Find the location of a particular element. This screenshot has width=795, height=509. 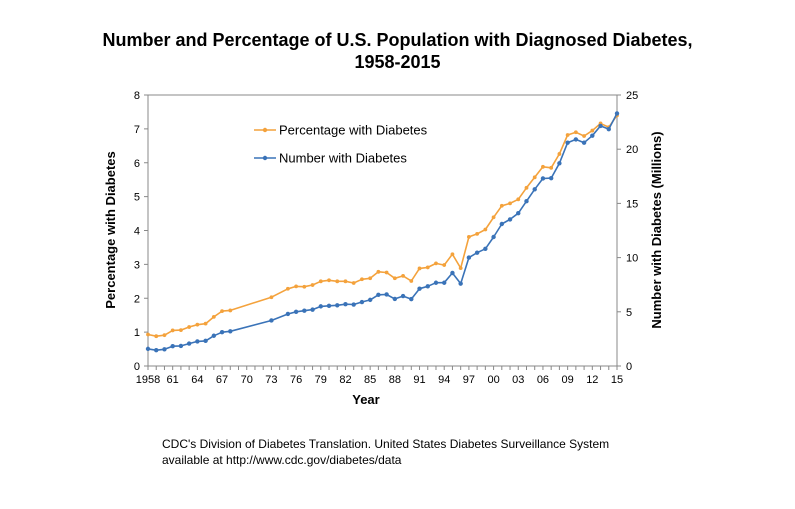

x-axis-tick-label: 61 is located at coordinates (173, 380).